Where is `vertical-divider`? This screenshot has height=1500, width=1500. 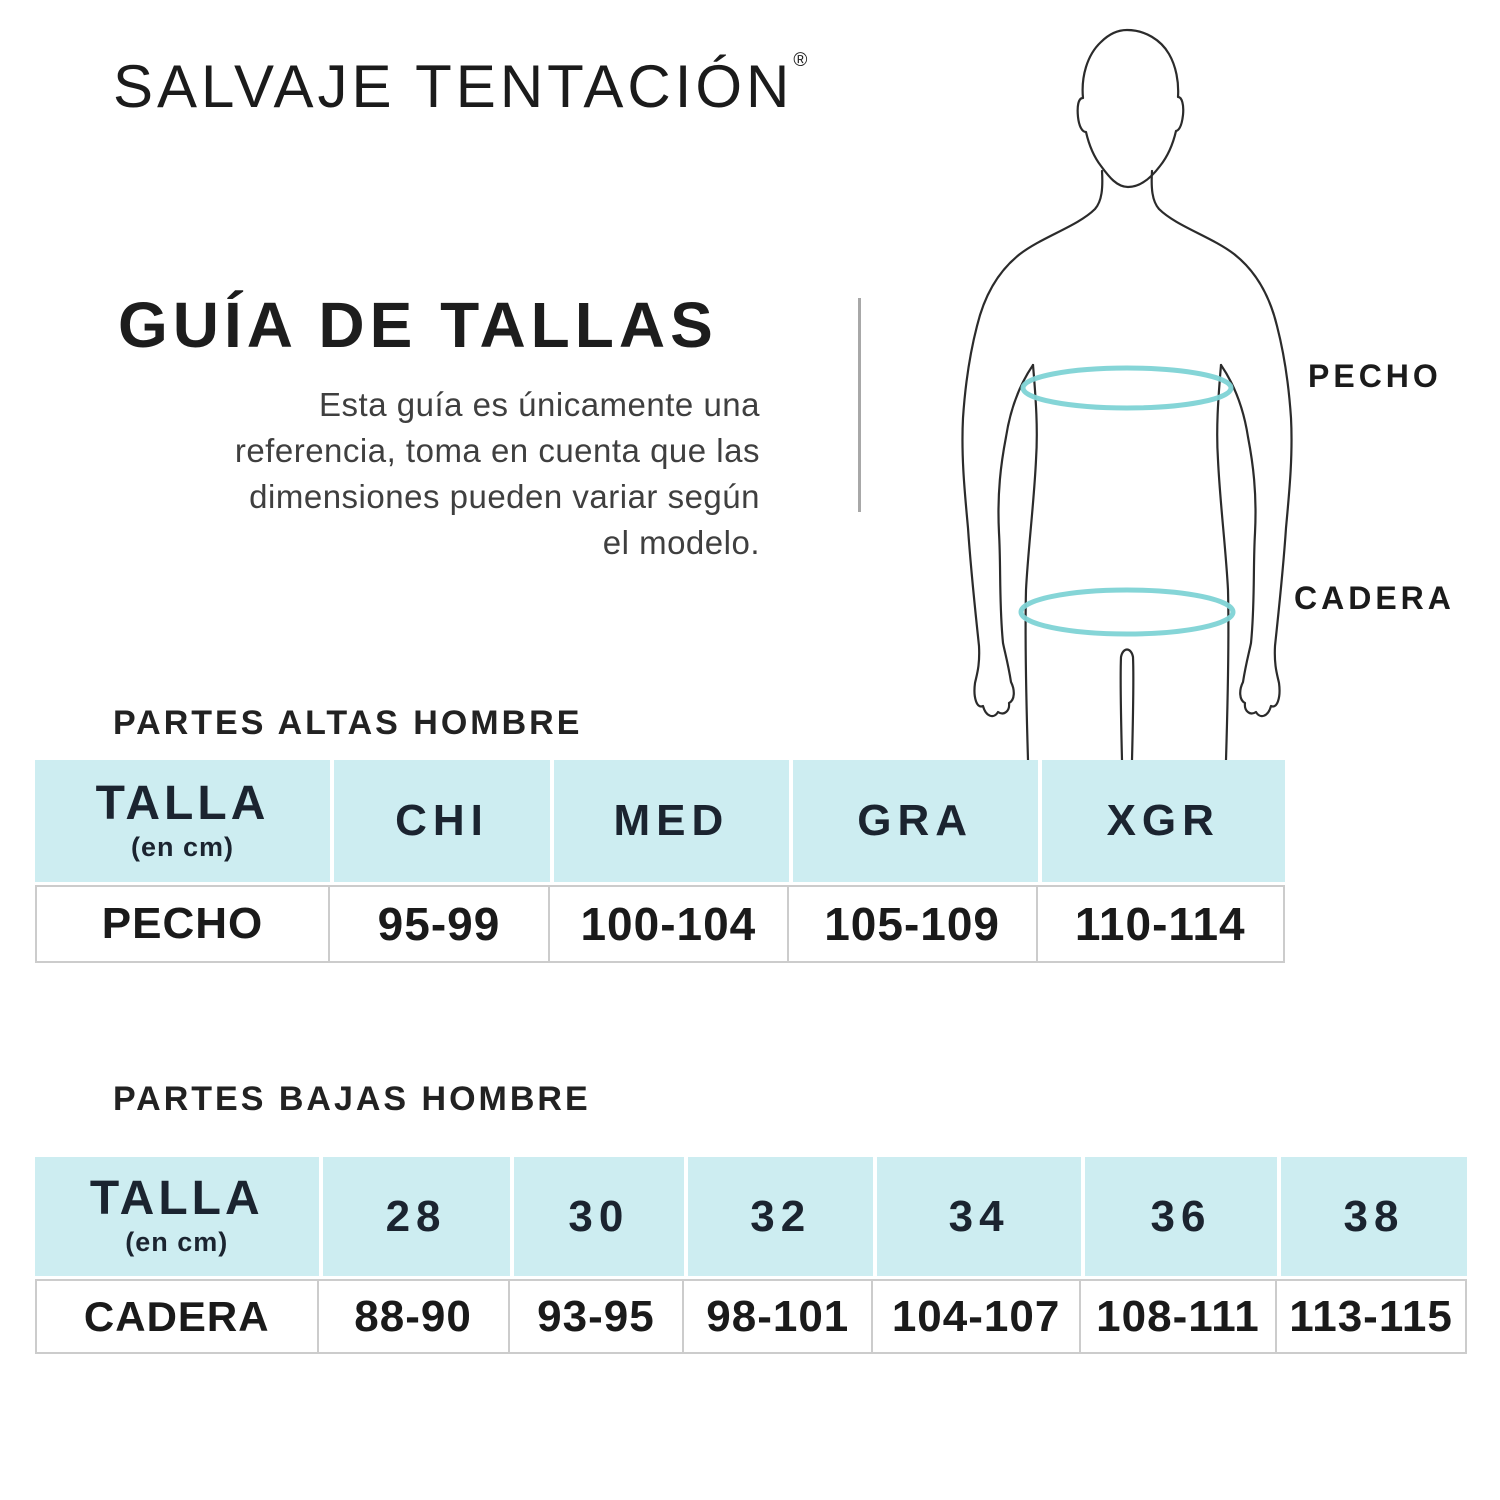 vertical-divider is located at coordinates (859, 405).